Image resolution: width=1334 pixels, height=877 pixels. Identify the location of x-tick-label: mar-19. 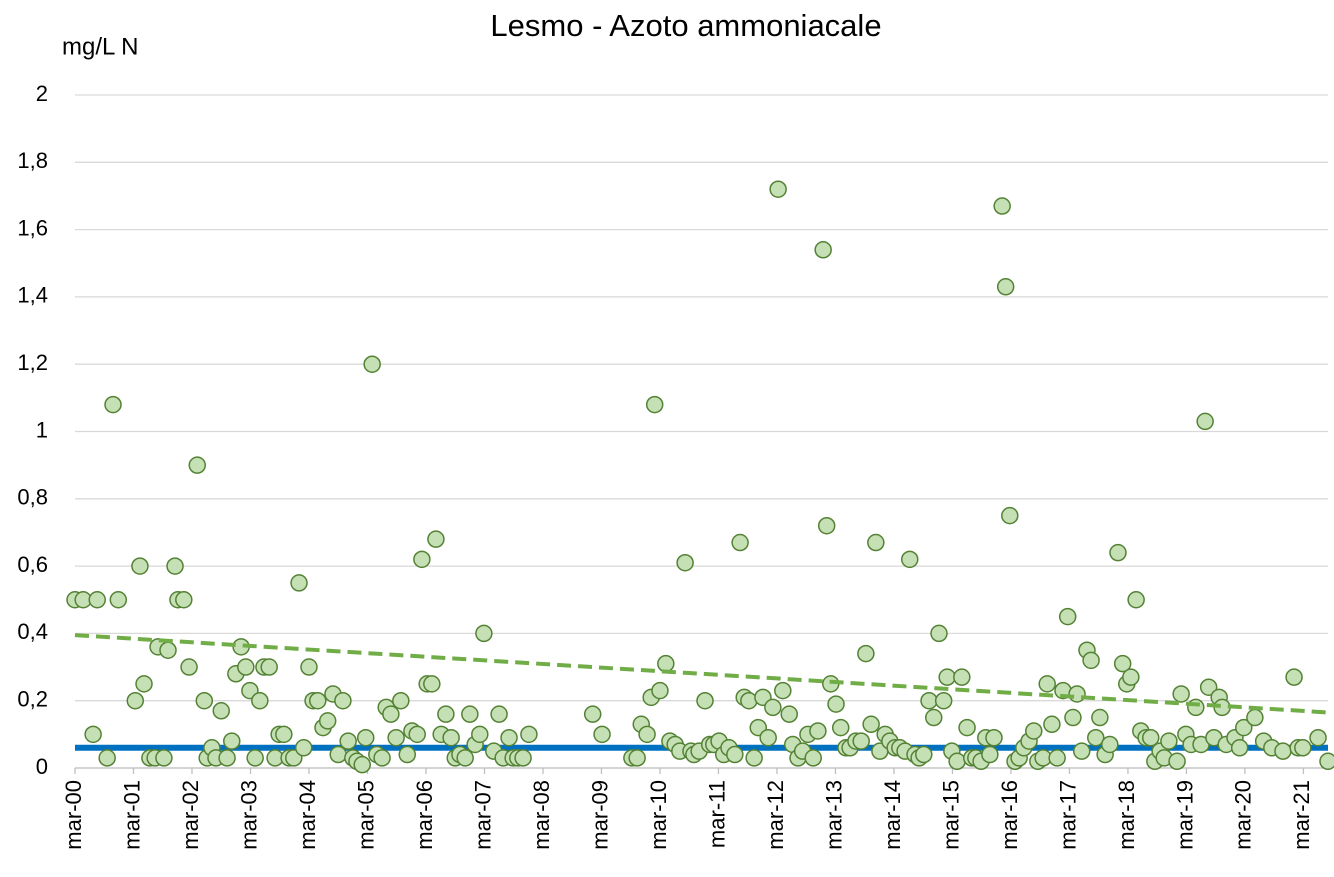
(1184, 815).